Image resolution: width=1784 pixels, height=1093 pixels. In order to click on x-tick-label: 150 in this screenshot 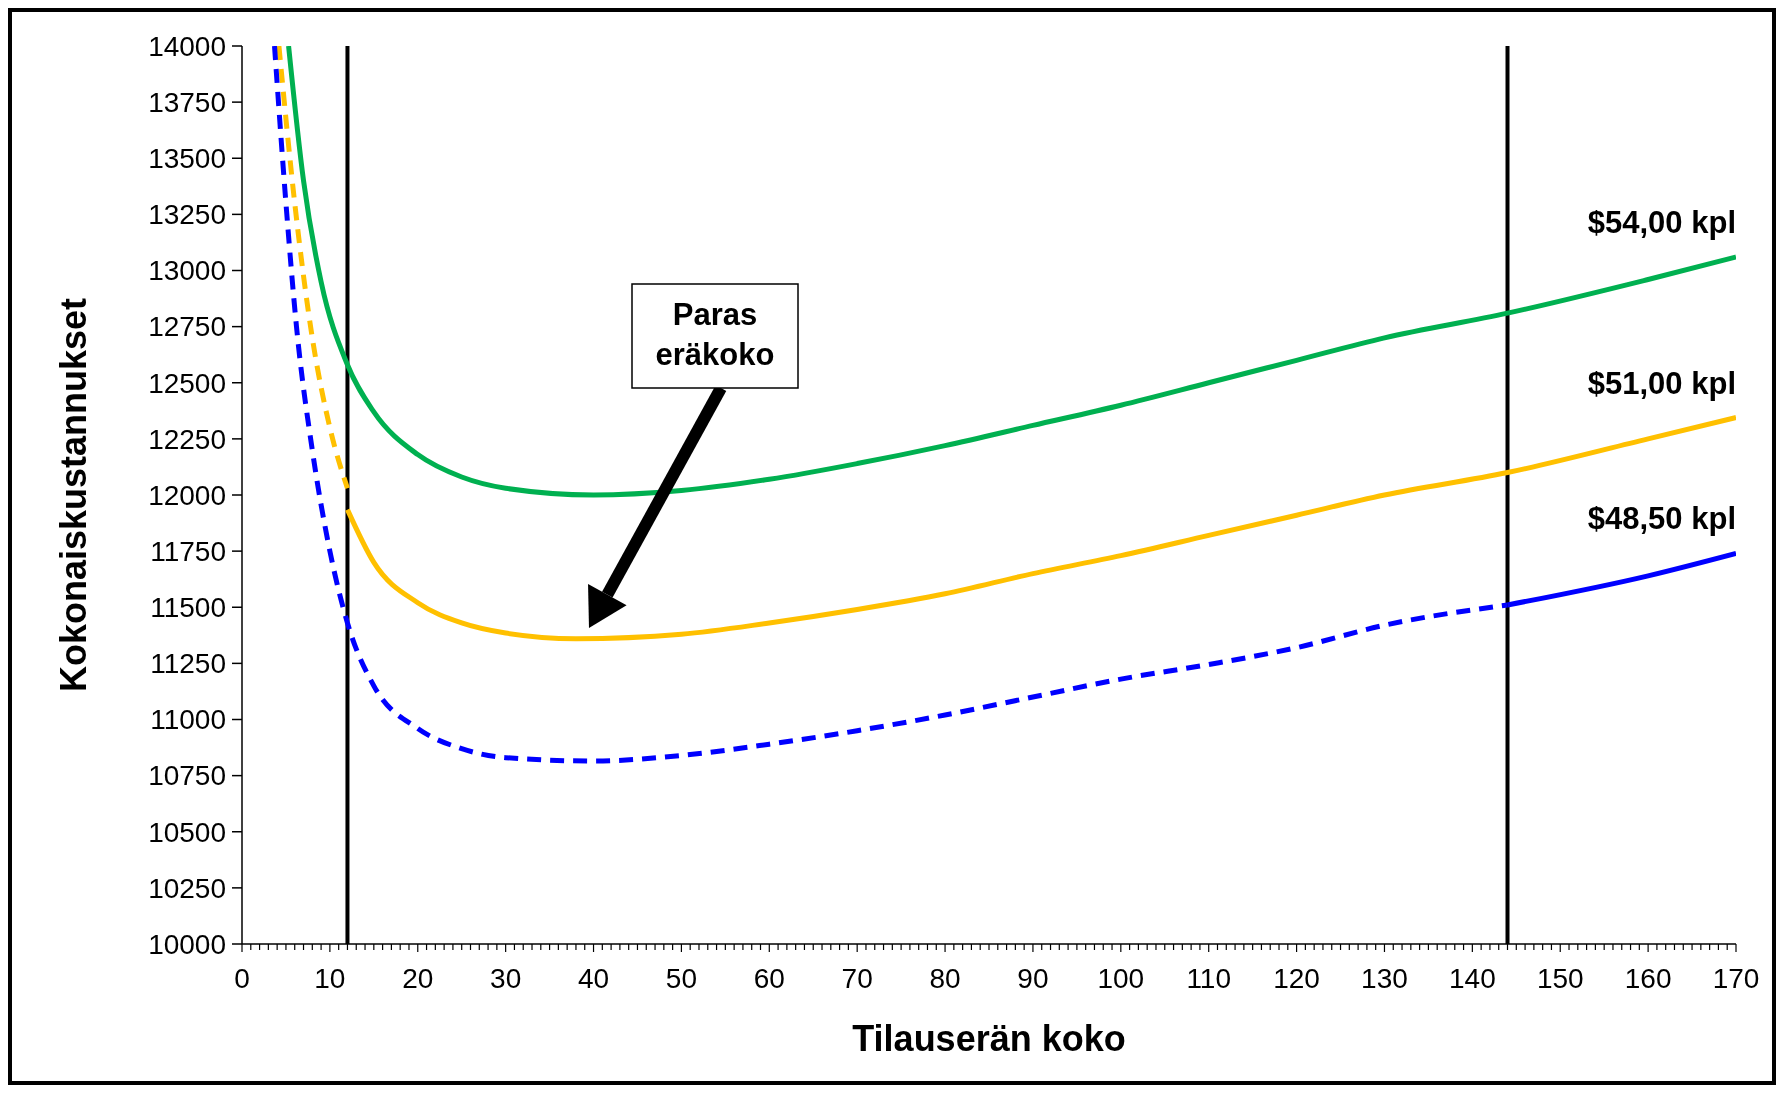, I will do `click(1560, 978)`.